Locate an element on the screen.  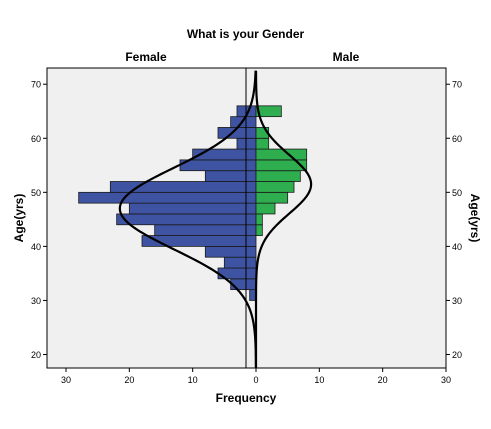
y-tick-label-right: 20 is located at coordinates (457, 355).